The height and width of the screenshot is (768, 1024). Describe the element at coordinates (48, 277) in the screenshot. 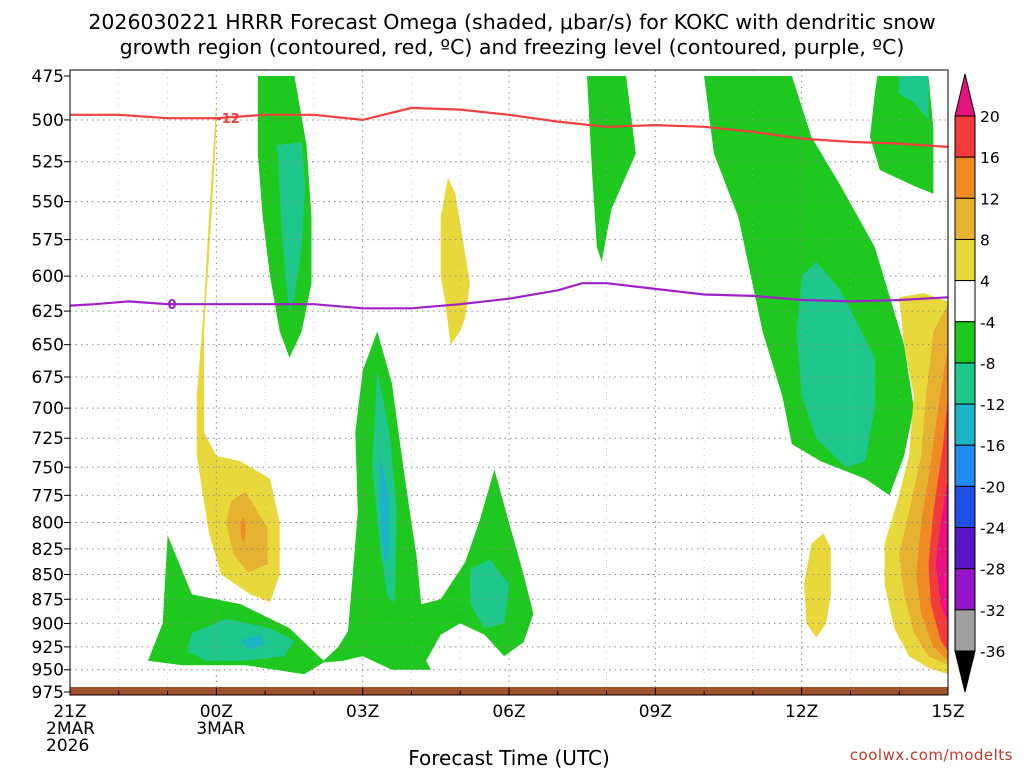

I see `y-tick-label-600: 600` at that location.